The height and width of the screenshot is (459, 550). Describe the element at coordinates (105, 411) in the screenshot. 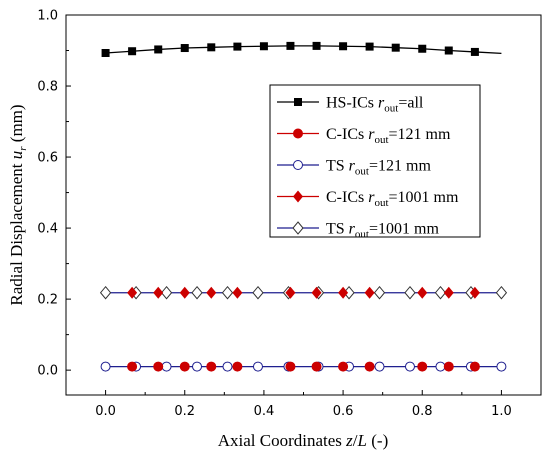

I see `x-tick-label: 0.0` at that location.